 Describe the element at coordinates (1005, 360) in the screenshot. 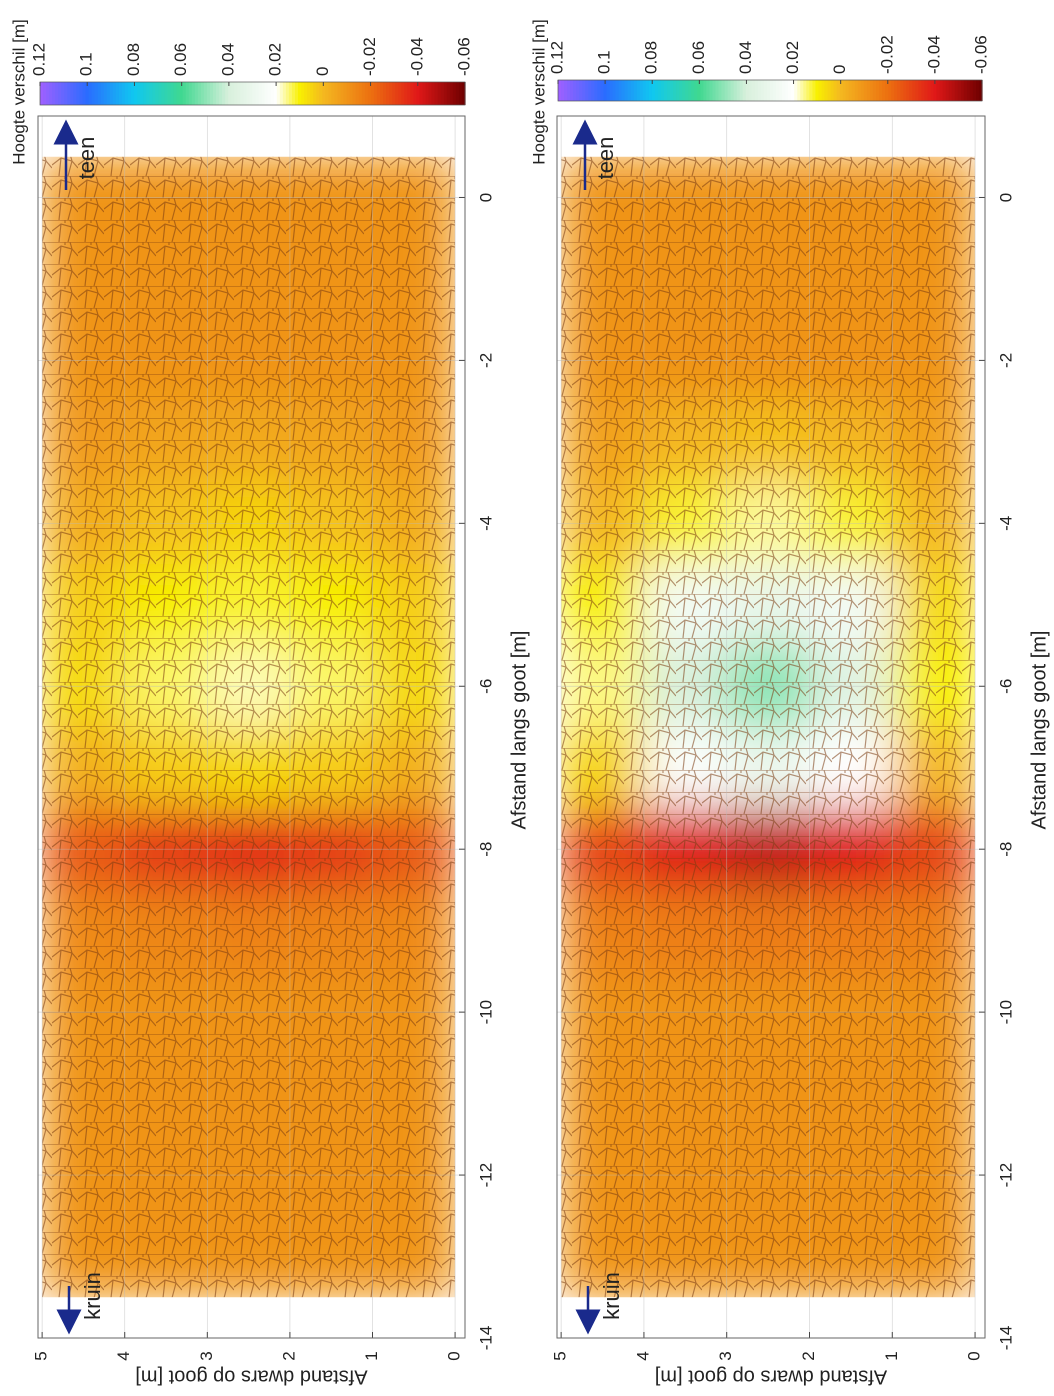

I see `x-tick-label: -2` at that location.